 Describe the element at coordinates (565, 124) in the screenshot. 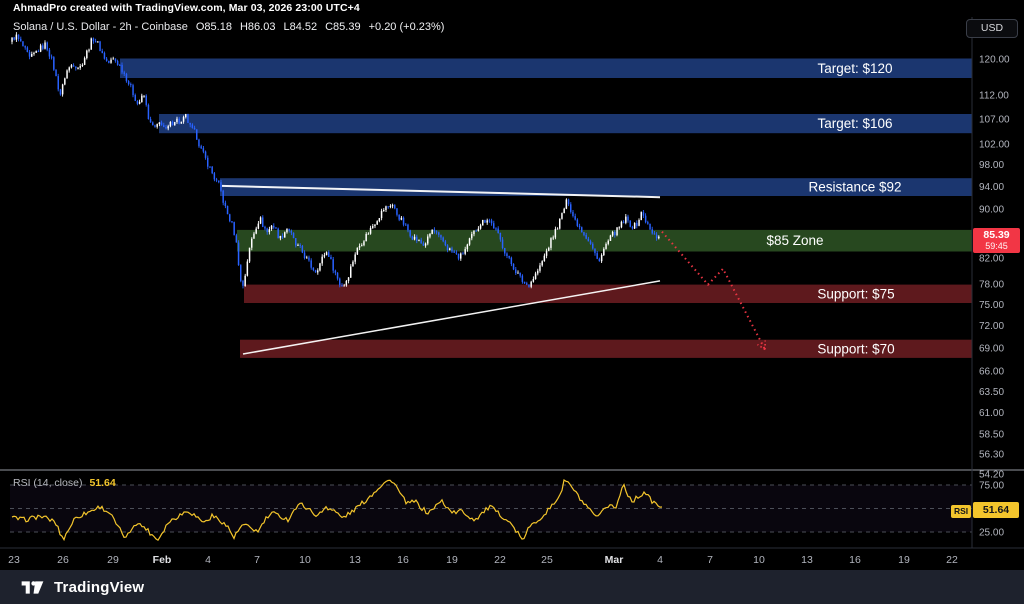

I see `zone-target-106: Target: $106` at that location.